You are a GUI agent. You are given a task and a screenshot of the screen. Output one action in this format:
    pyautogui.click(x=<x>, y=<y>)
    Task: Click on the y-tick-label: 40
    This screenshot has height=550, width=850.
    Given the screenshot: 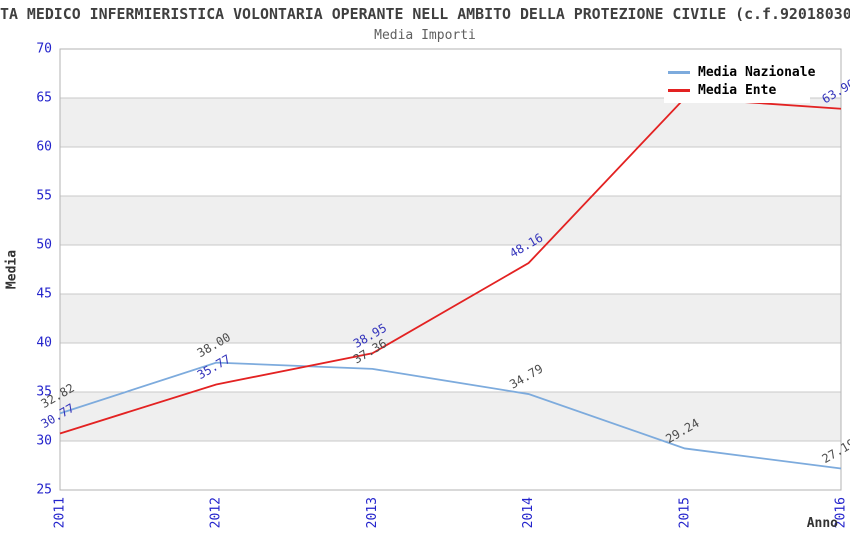 What is the action you would take?
    pyautogui.click(x=44, y=343)
    